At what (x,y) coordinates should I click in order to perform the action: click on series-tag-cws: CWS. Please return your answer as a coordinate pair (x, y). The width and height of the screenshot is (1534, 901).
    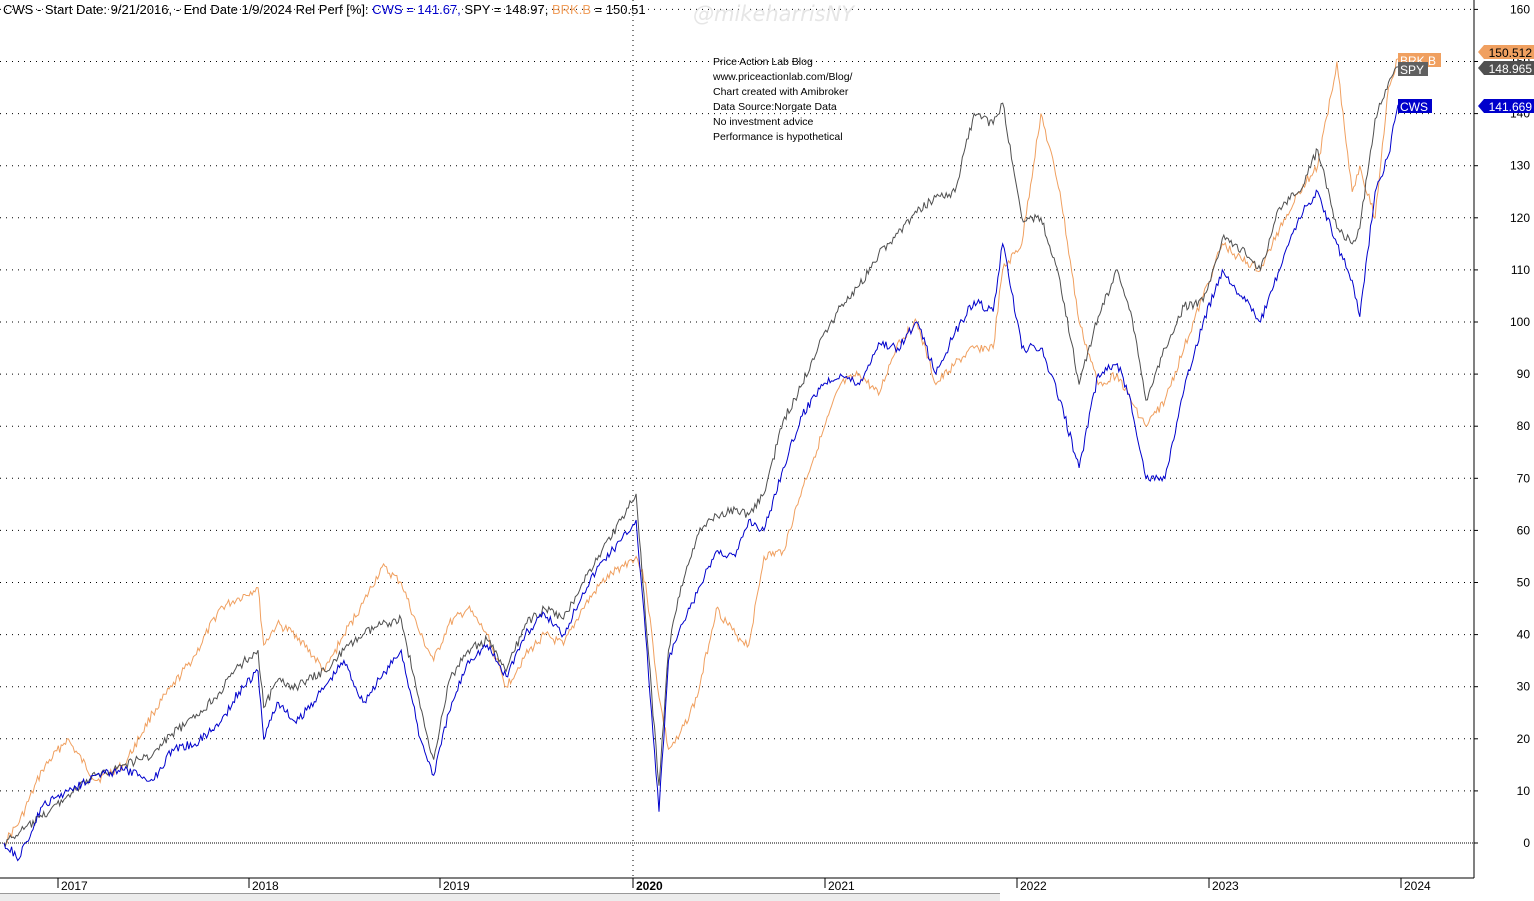
    Looking at the image, I should click on (1414, 107).